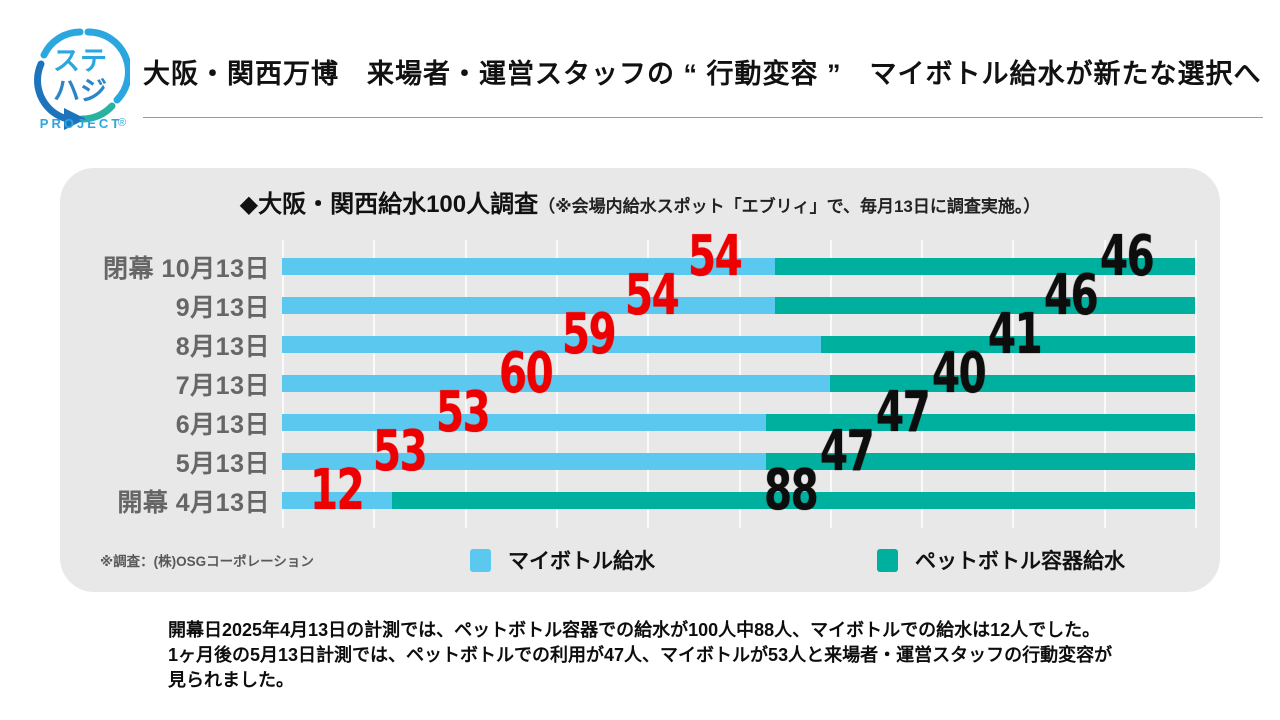 Image resolution: width=1280 pixels, height=720 pixels. What do you see at coordinates (80, 61) in the screenshot?
I see `logo-text-top: ステ` at bounding box center [80, 61].